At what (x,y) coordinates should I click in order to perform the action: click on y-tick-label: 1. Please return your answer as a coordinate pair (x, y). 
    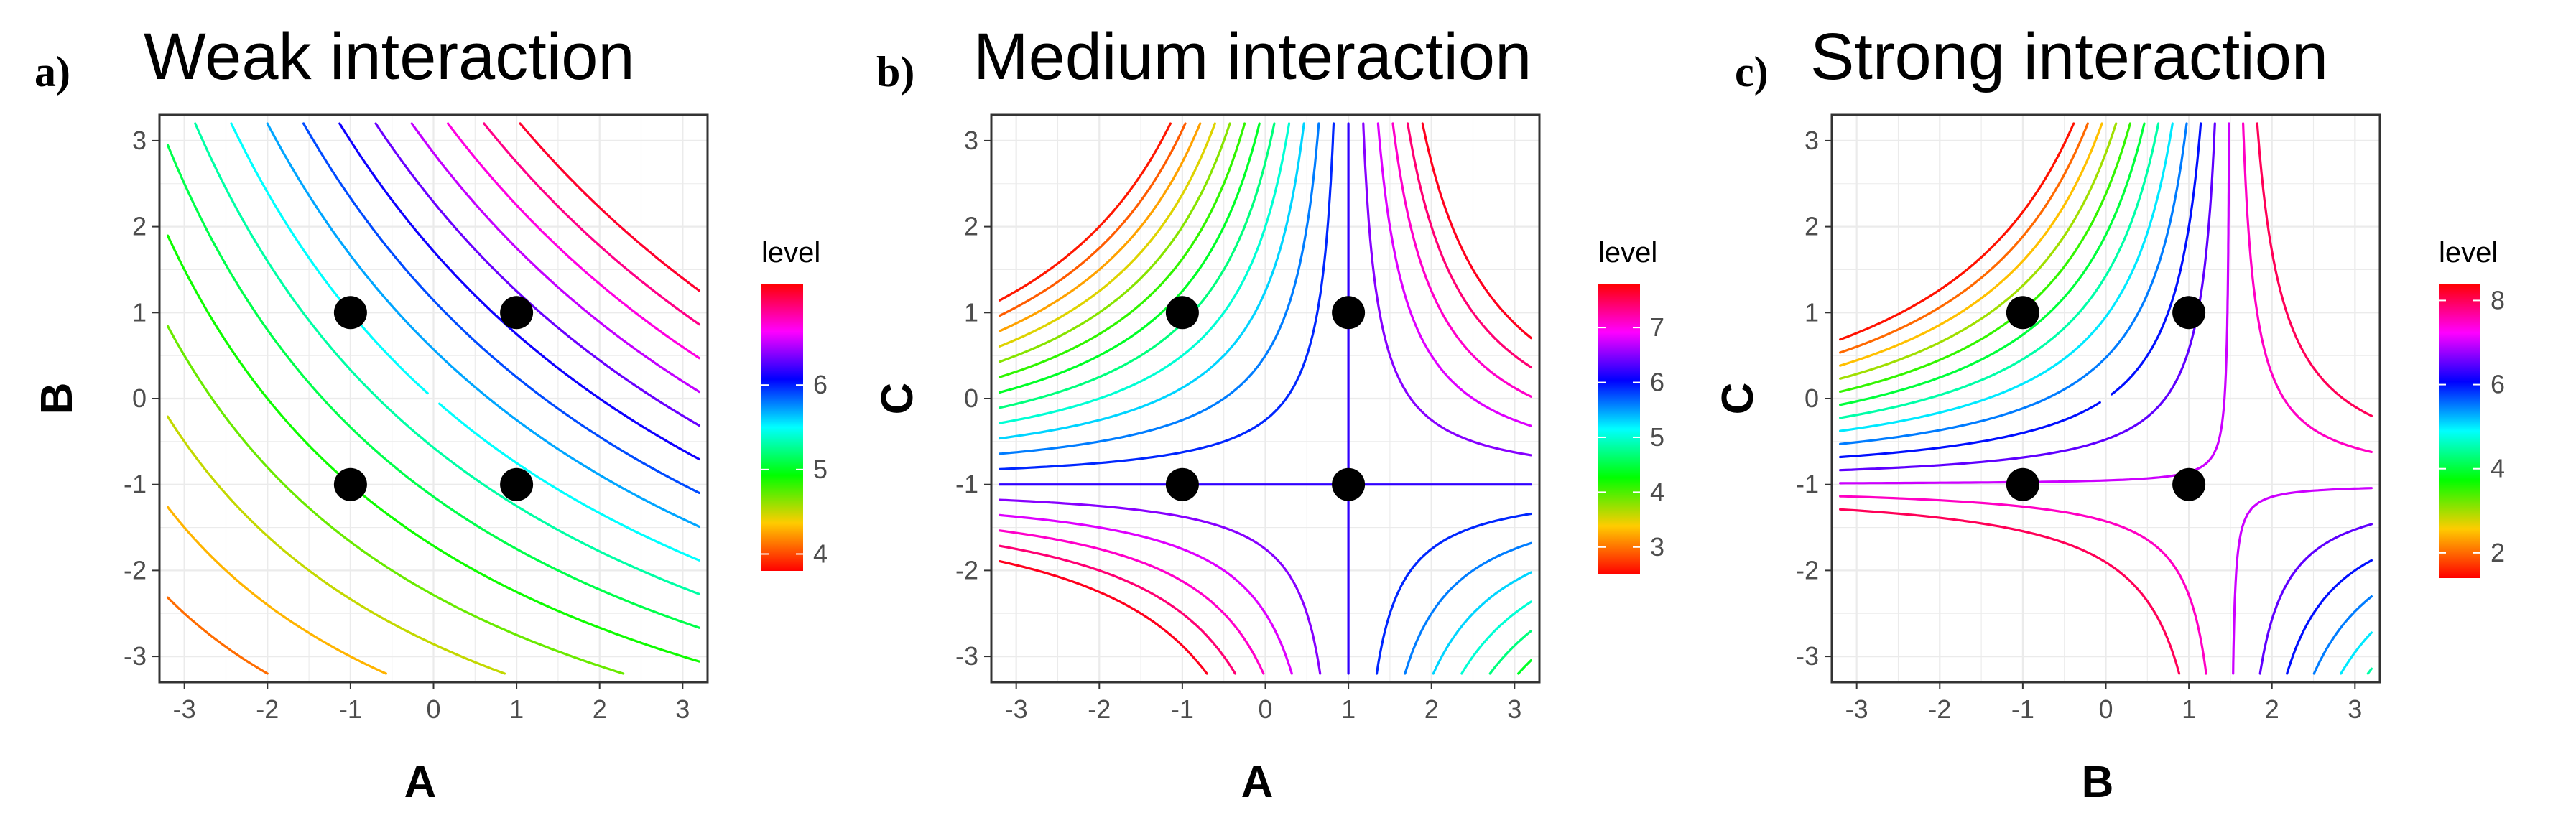
    Looking at the image, I should click on (971, 312).